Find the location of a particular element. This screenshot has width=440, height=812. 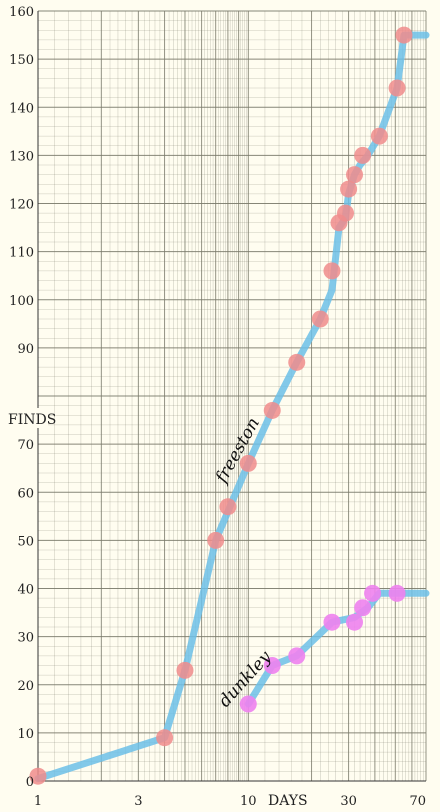

y-tick-label: 20 is located at coordinates (25, 686).